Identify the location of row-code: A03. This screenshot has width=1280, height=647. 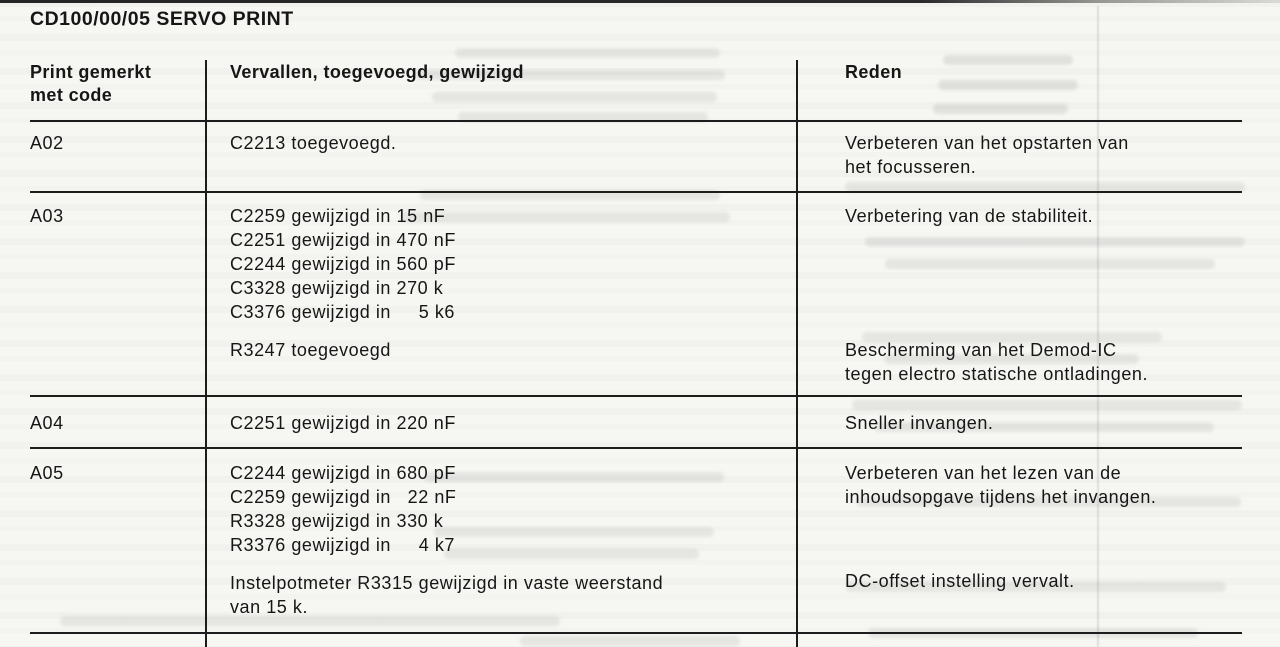
(47, 216).